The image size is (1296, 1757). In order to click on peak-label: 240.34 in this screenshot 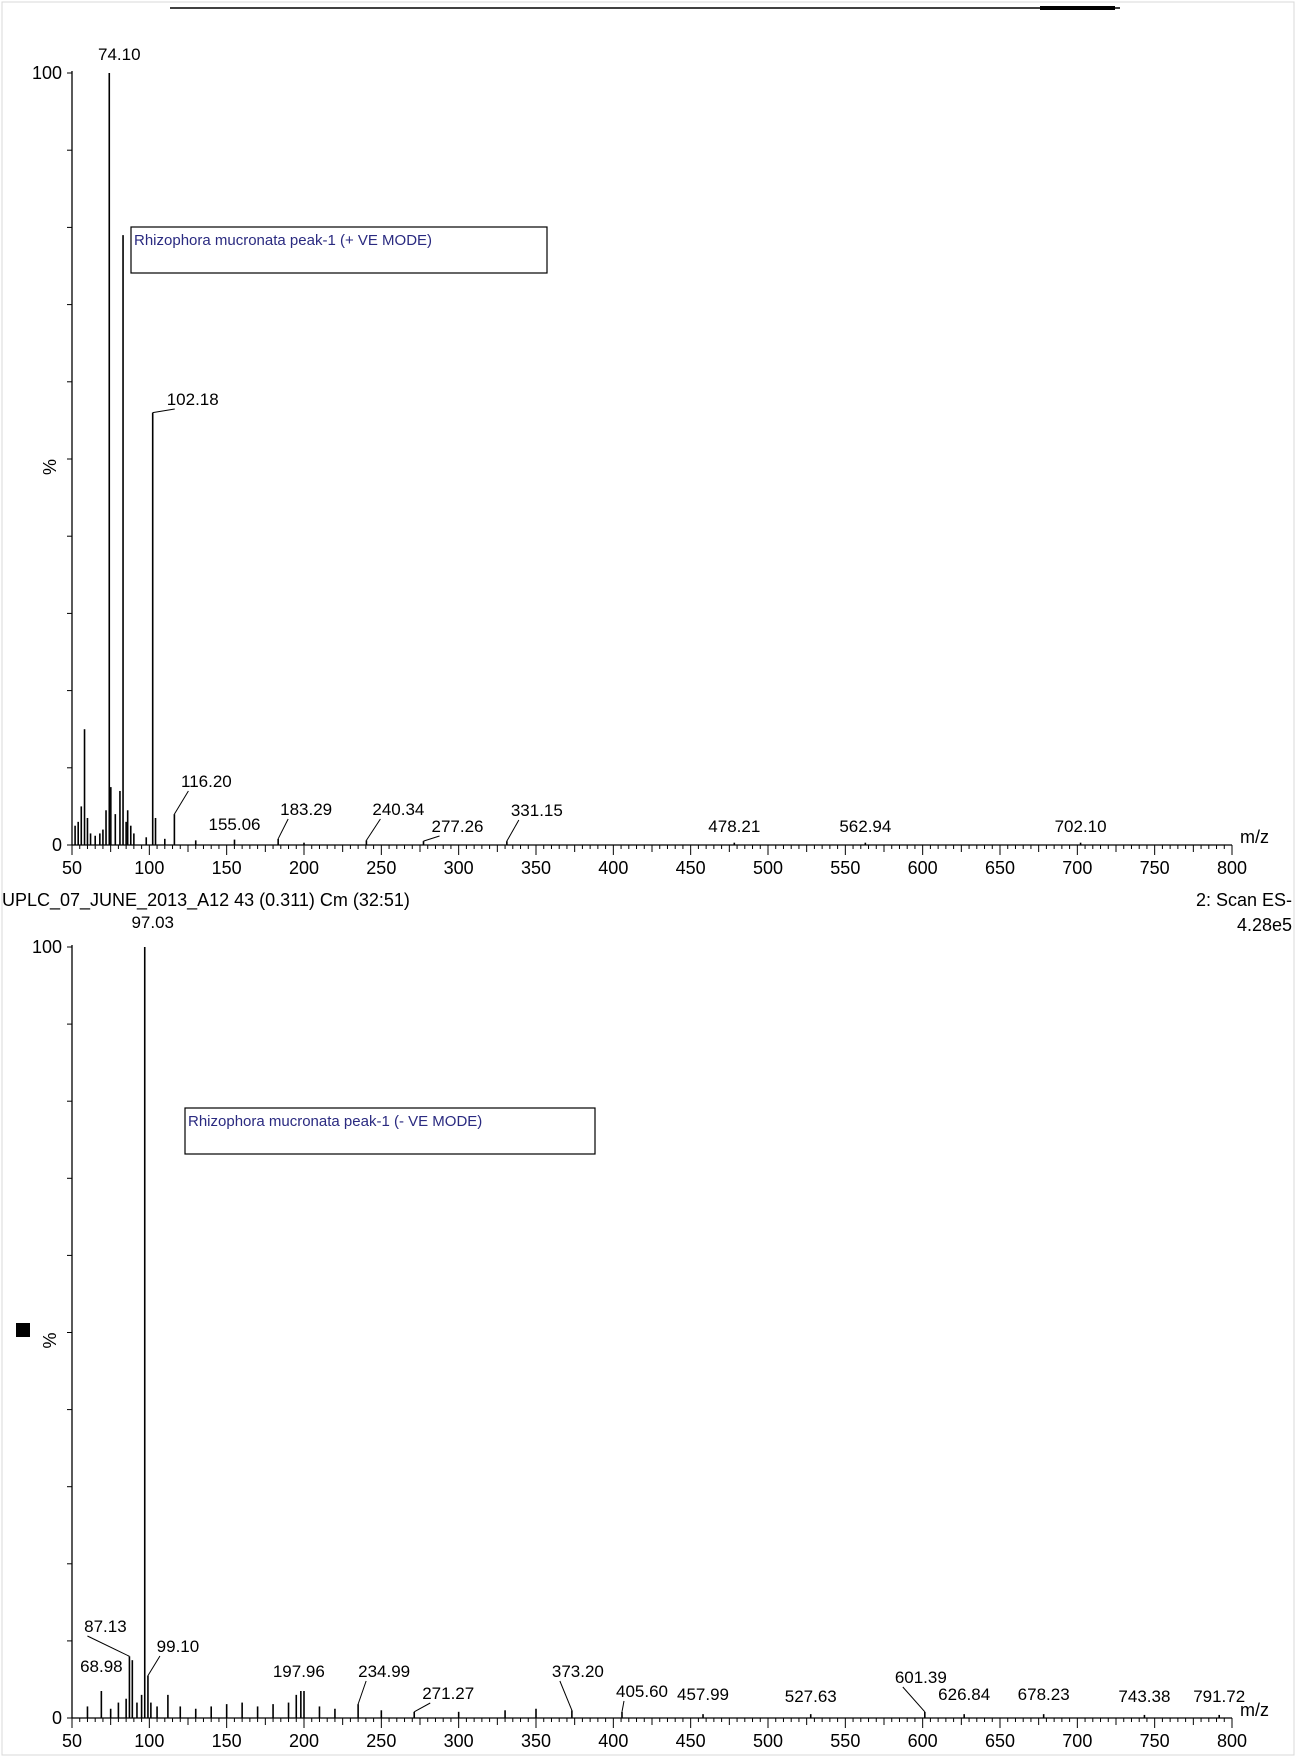, I will do `click(398, 809)`.